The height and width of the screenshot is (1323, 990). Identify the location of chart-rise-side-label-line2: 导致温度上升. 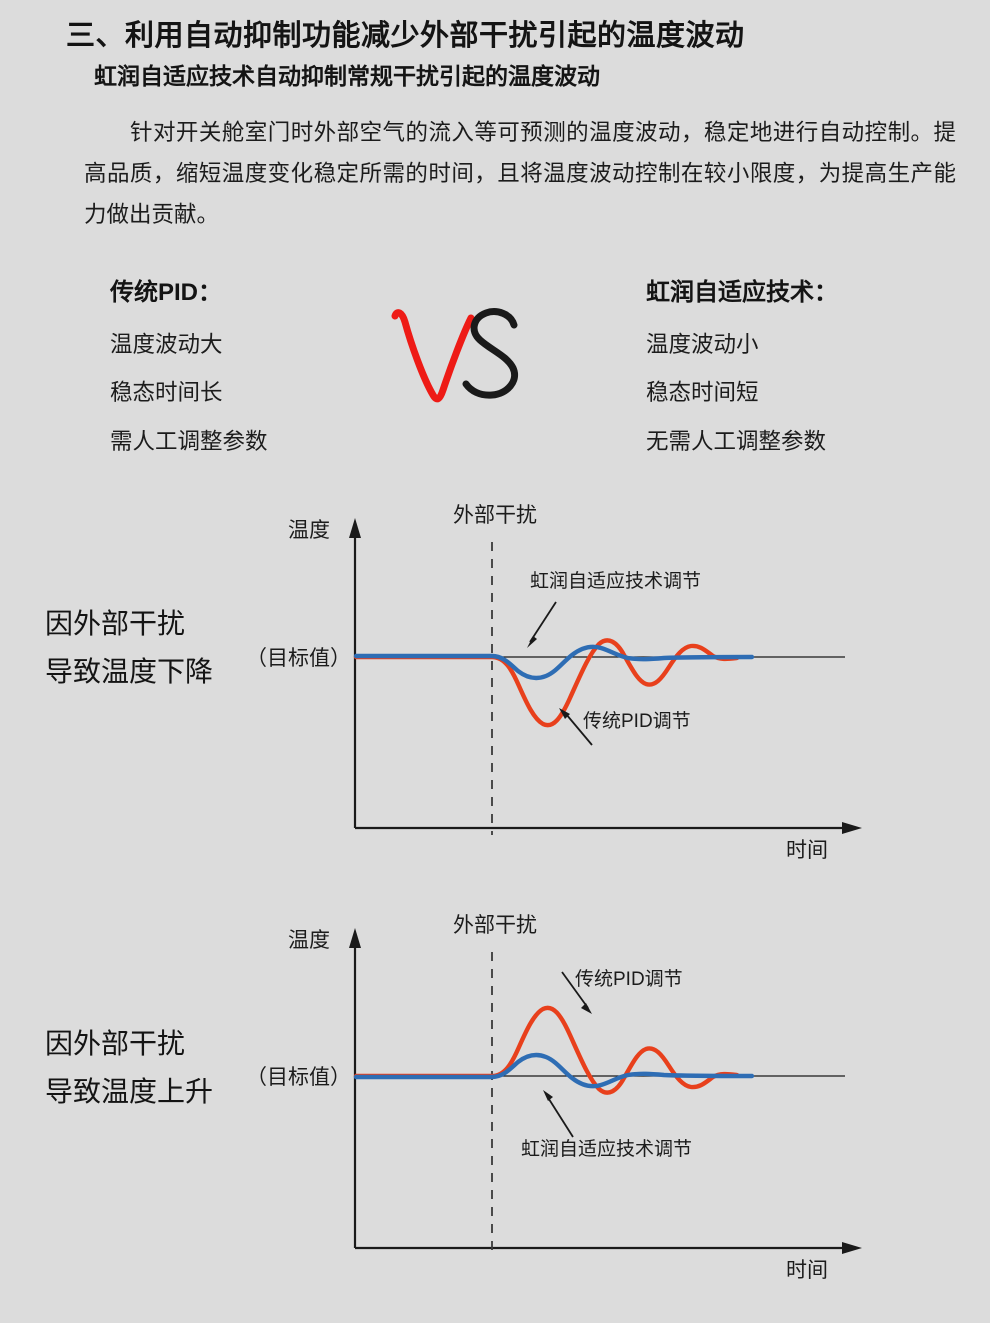
(129, 1091).